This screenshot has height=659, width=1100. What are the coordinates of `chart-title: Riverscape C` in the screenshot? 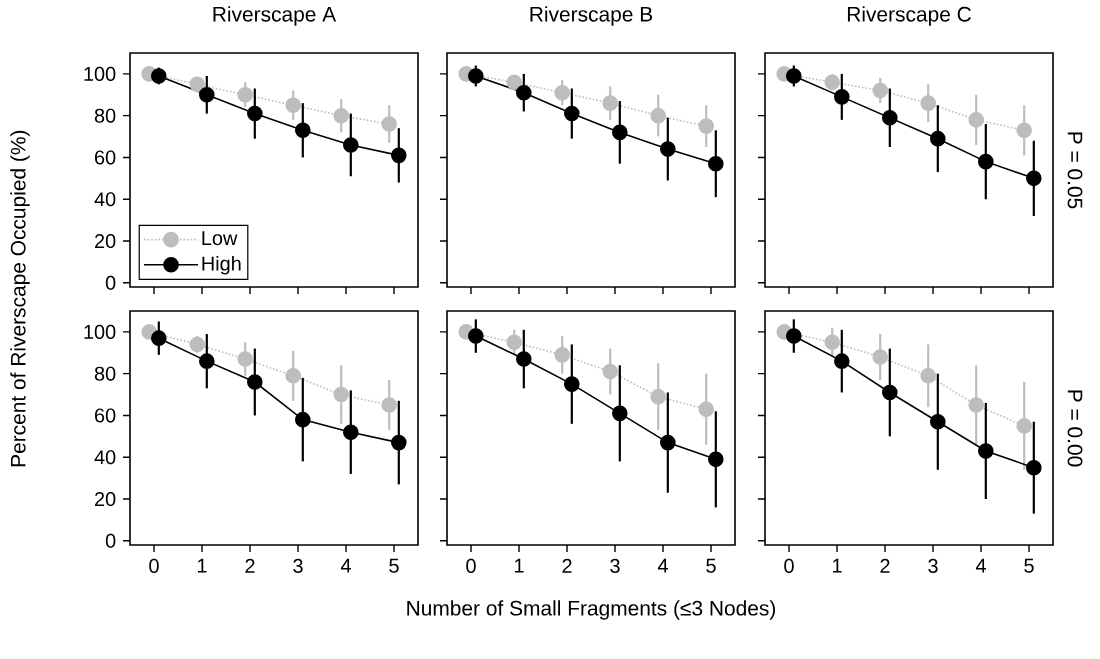 It's located at (909, 16).